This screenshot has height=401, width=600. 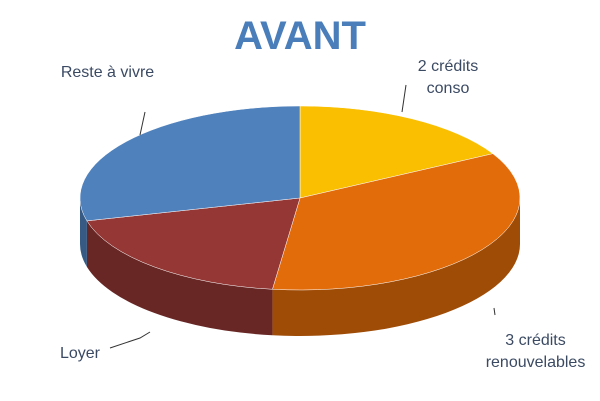 What do you see at coordinates (107, 72) in the screenshot?
I see `slice-label: Reste à vivre` at bounding box center [107, 72].